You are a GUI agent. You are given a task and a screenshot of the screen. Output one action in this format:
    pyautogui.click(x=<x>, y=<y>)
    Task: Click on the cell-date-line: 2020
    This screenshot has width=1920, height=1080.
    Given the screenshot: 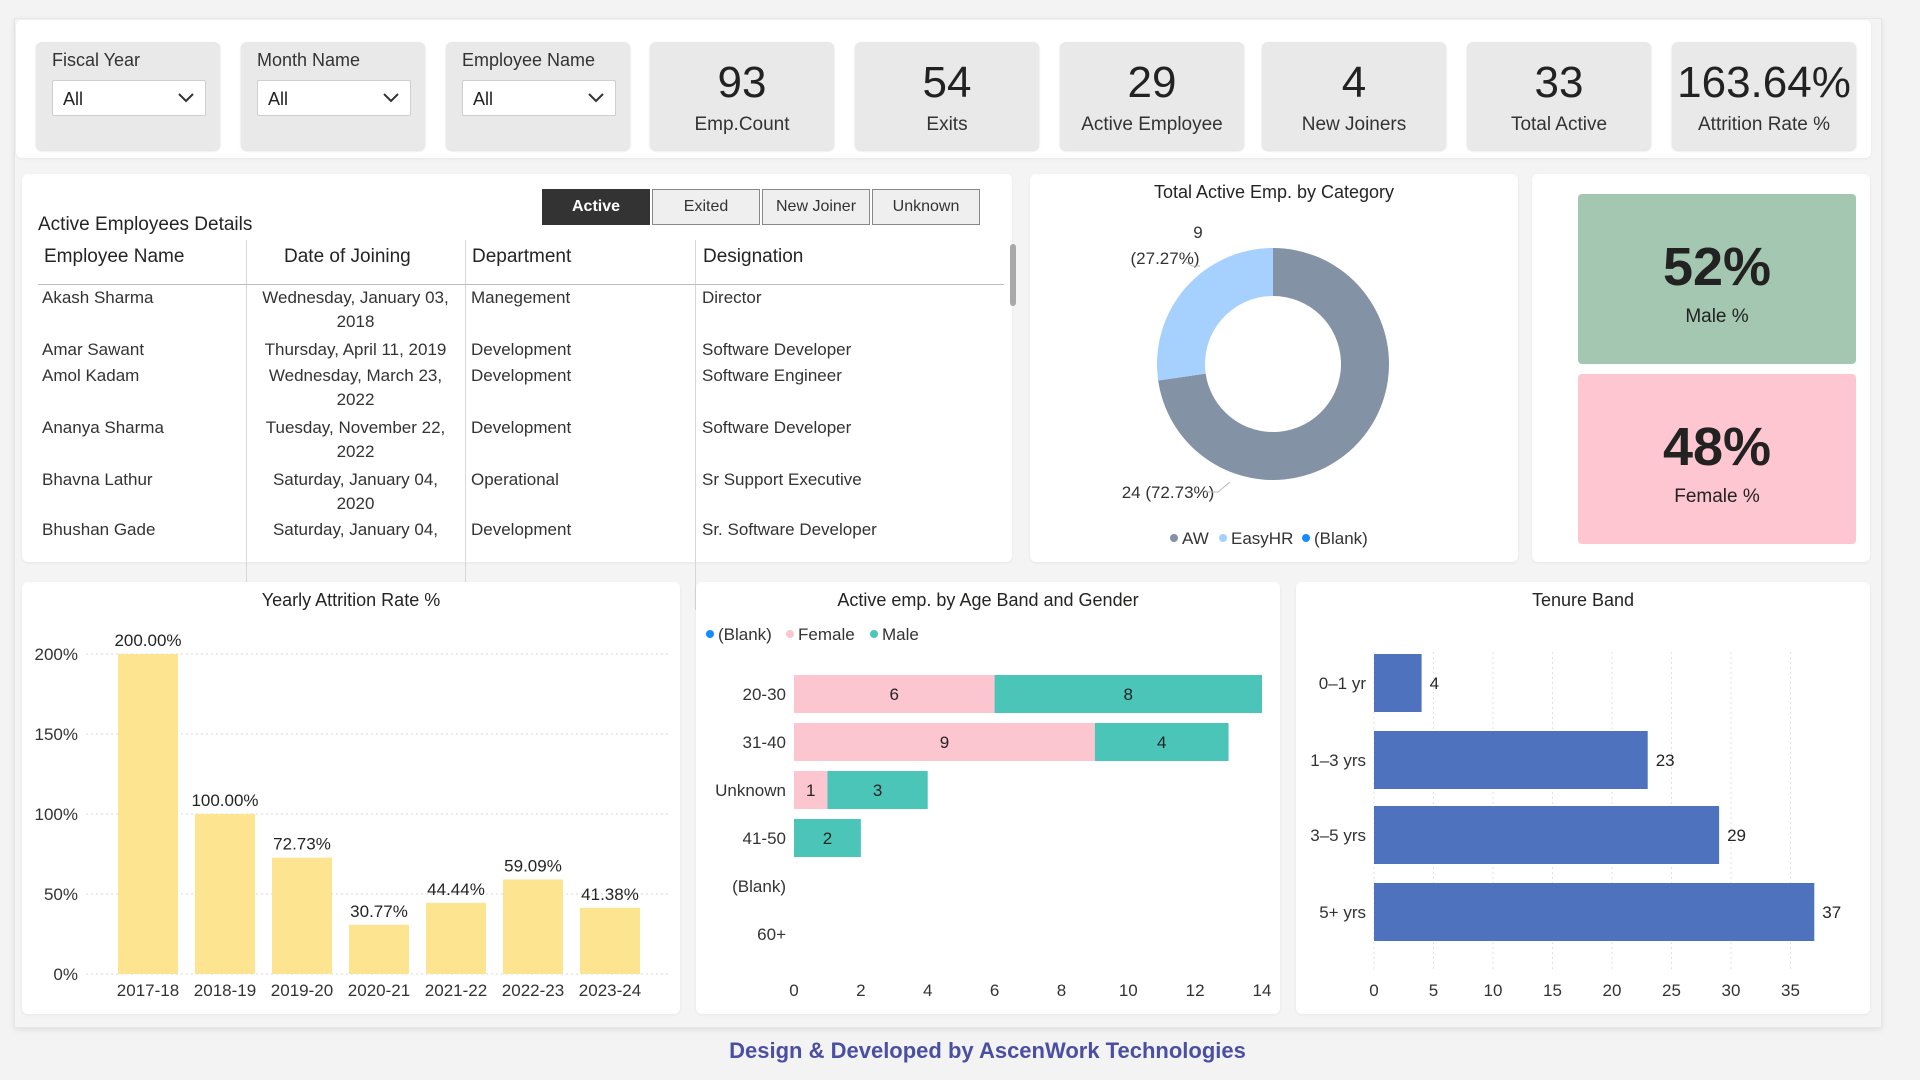 What is the action you would take?
    pyautogui.click(x=355, y=503)
    